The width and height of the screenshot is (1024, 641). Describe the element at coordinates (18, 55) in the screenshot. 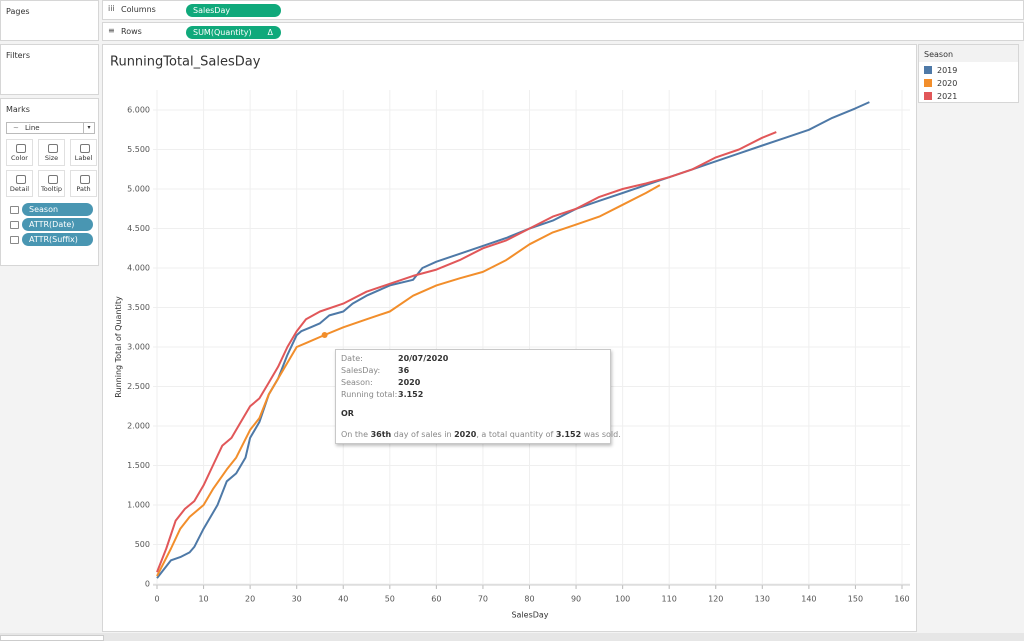

I see `filters-title: Filters` at that location.